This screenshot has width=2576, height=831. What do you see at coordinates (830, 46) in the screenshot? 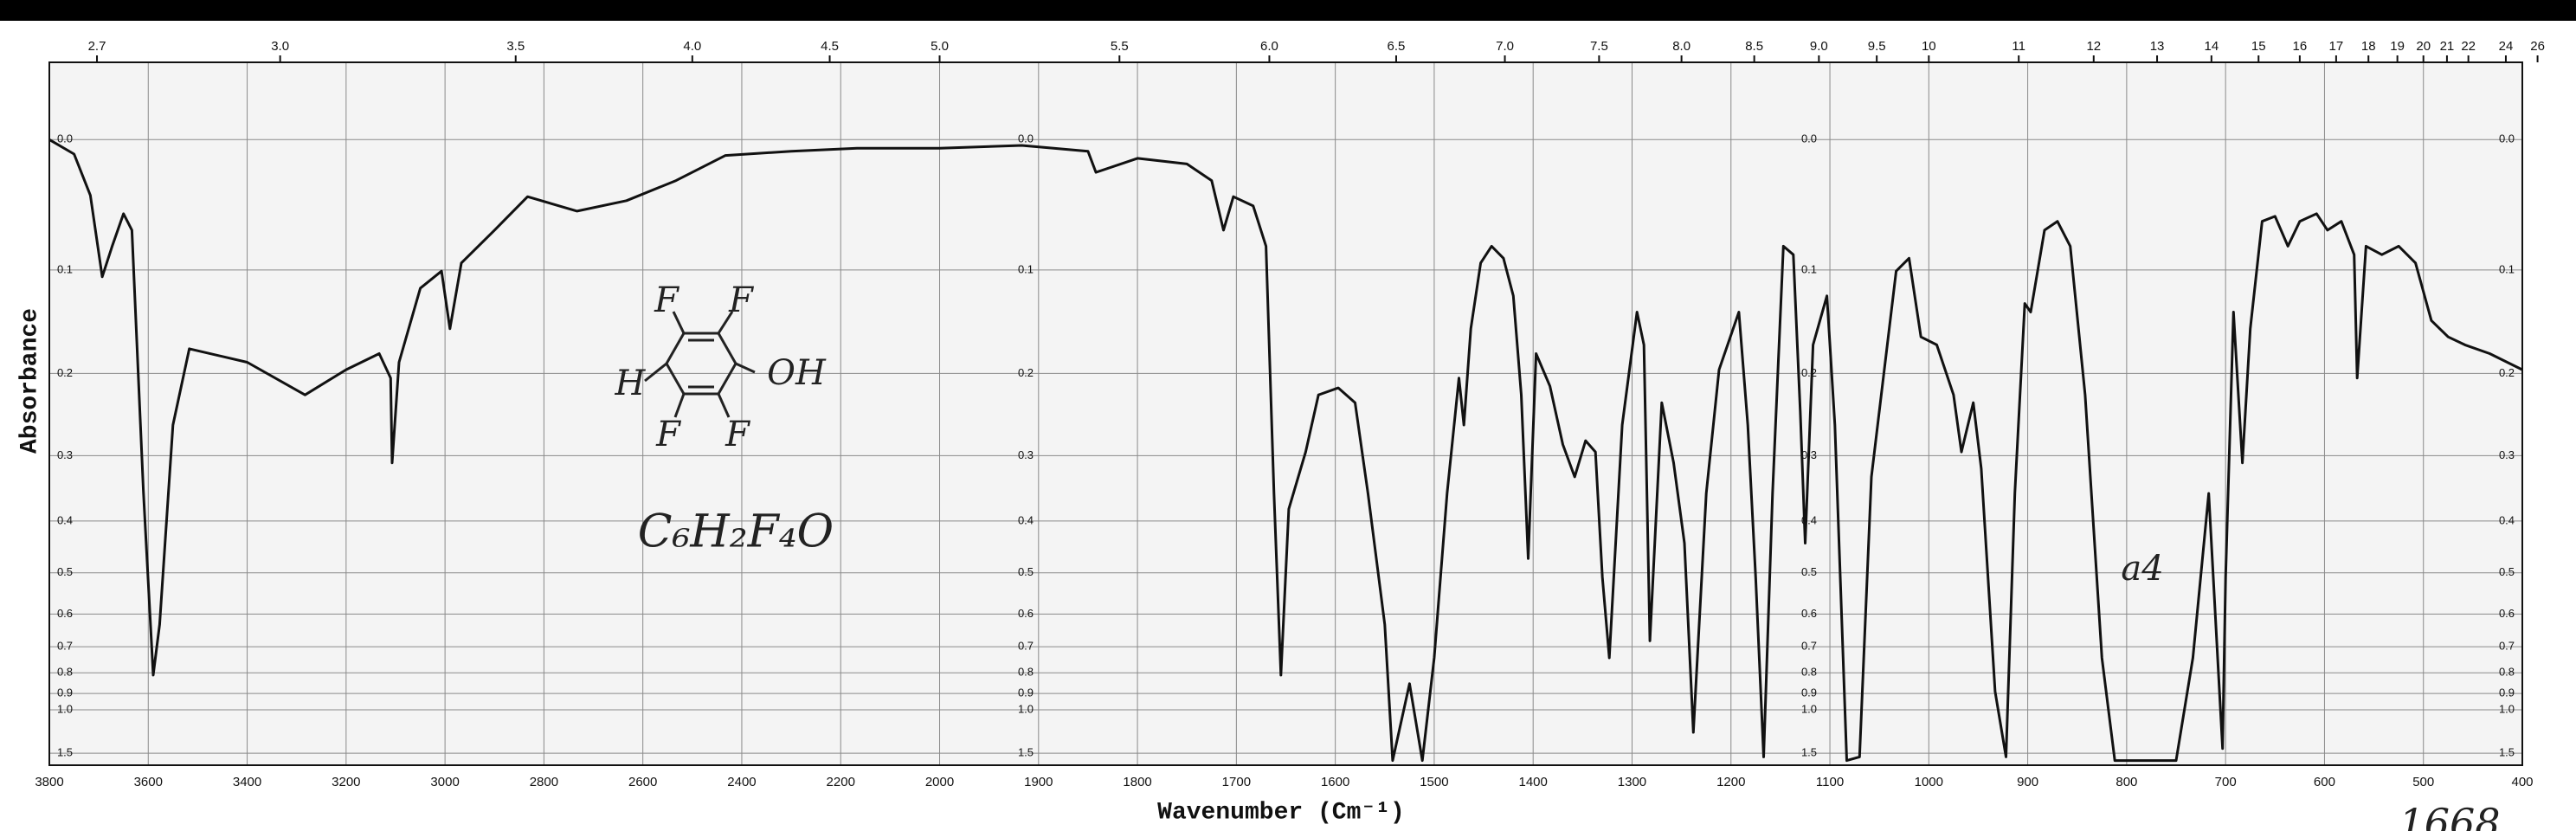
I see `x2-tick-label: 4.5` at bounding box center [830, 46].